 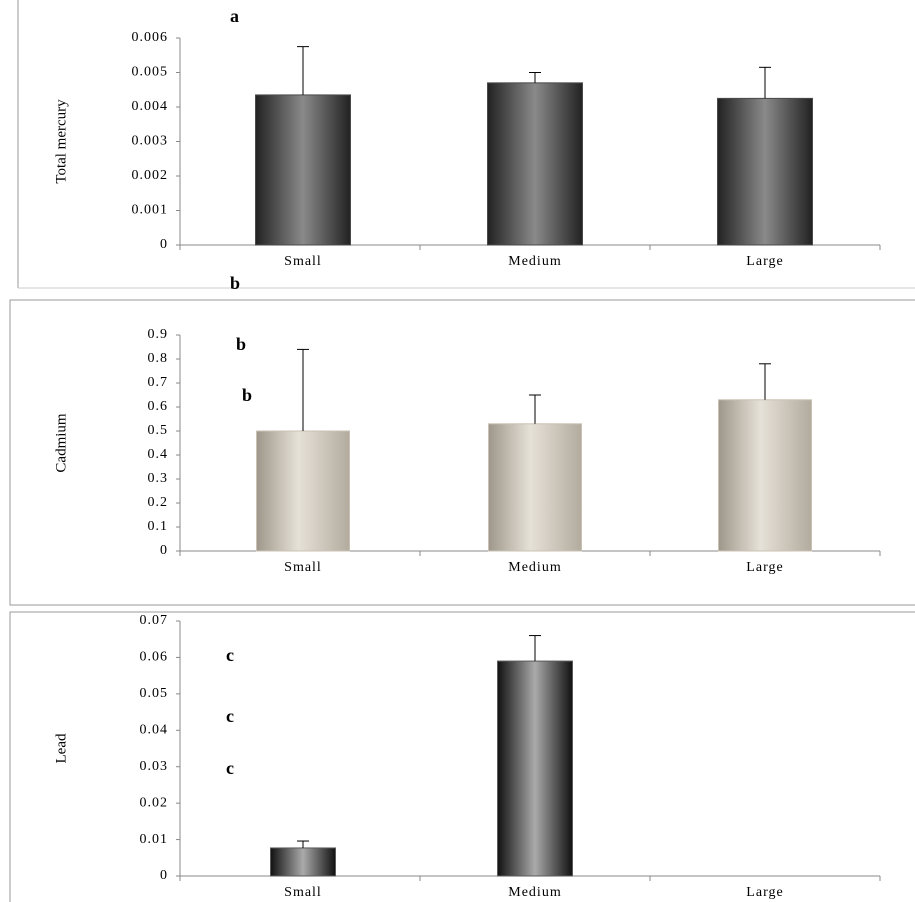 I want to click on y-tick-label: 0.4, so click(x=158, y=454).